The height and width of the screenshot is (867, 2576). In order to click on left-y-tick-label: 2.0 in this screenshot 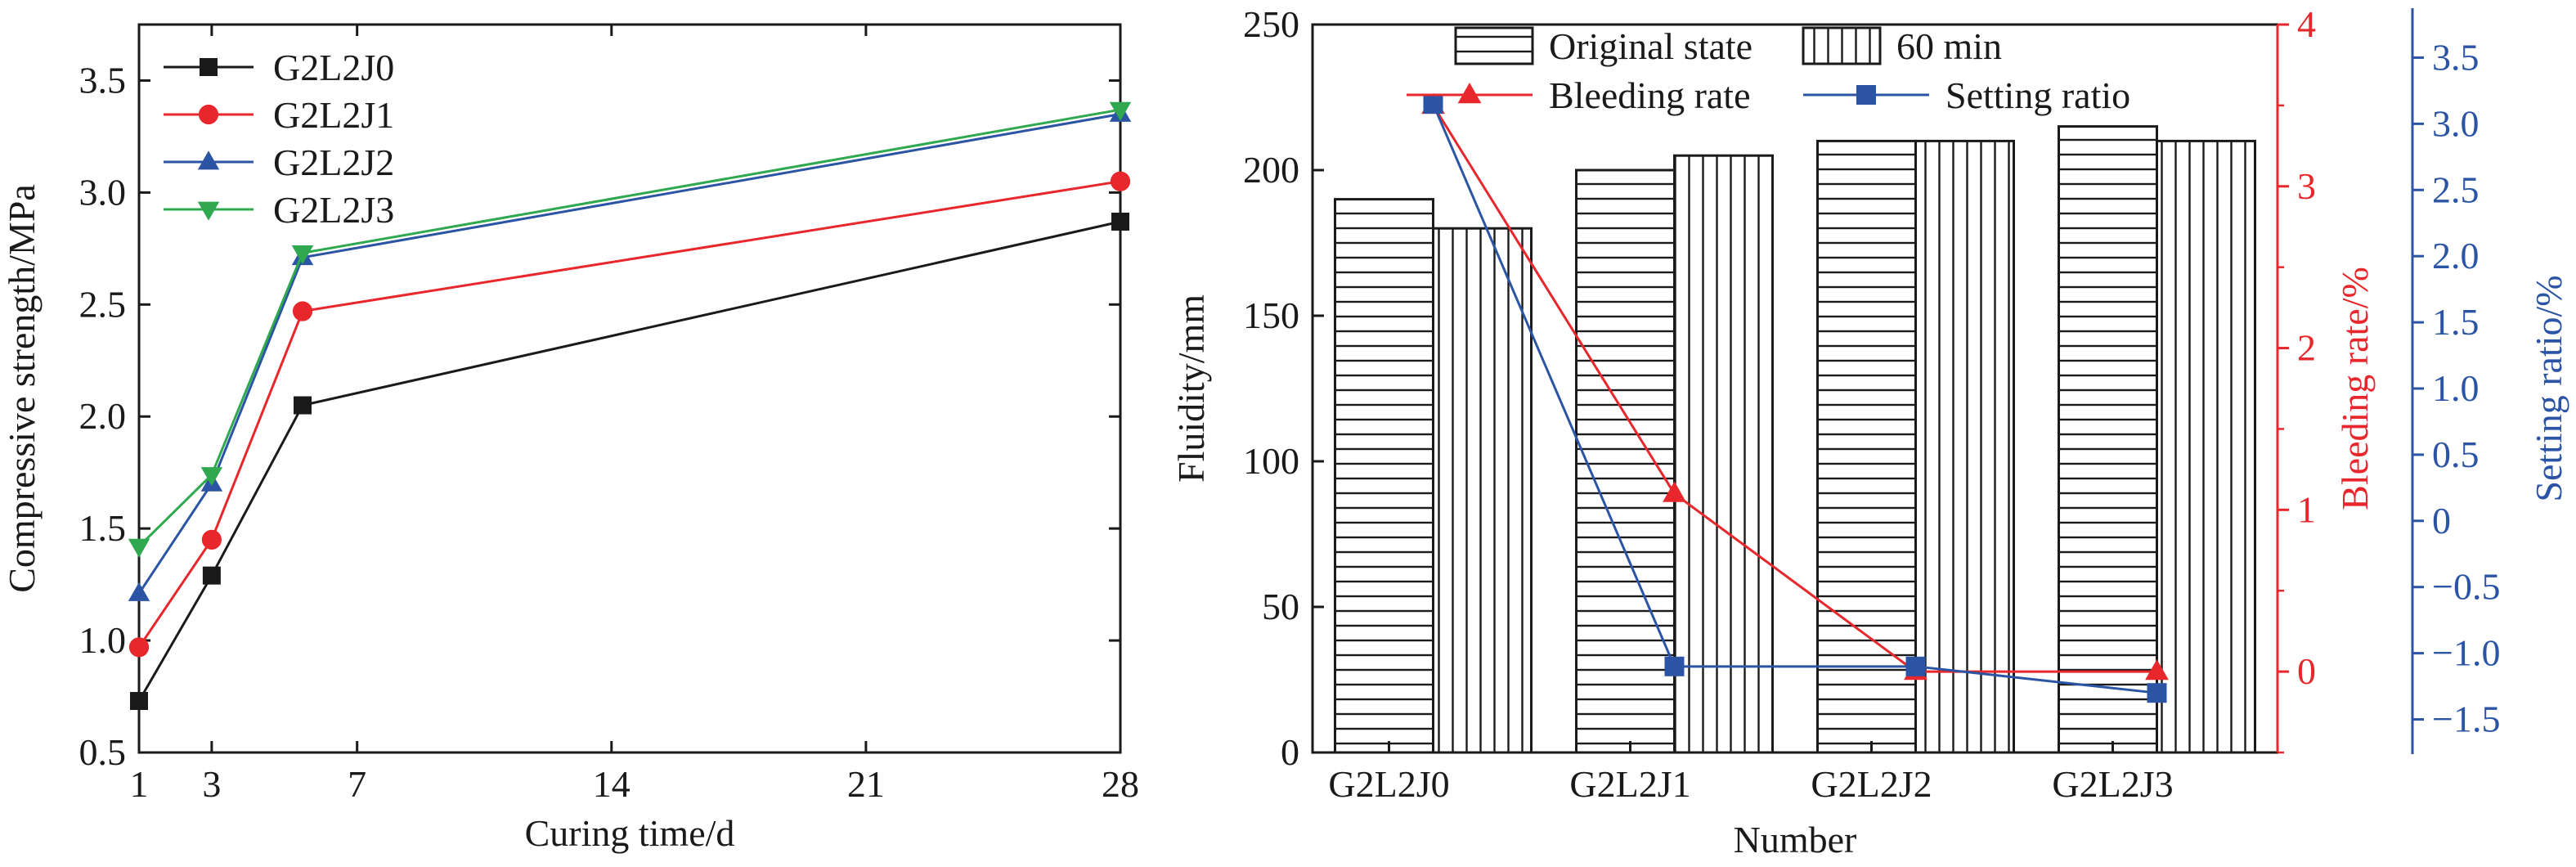, I will do `click(103, 416)`.